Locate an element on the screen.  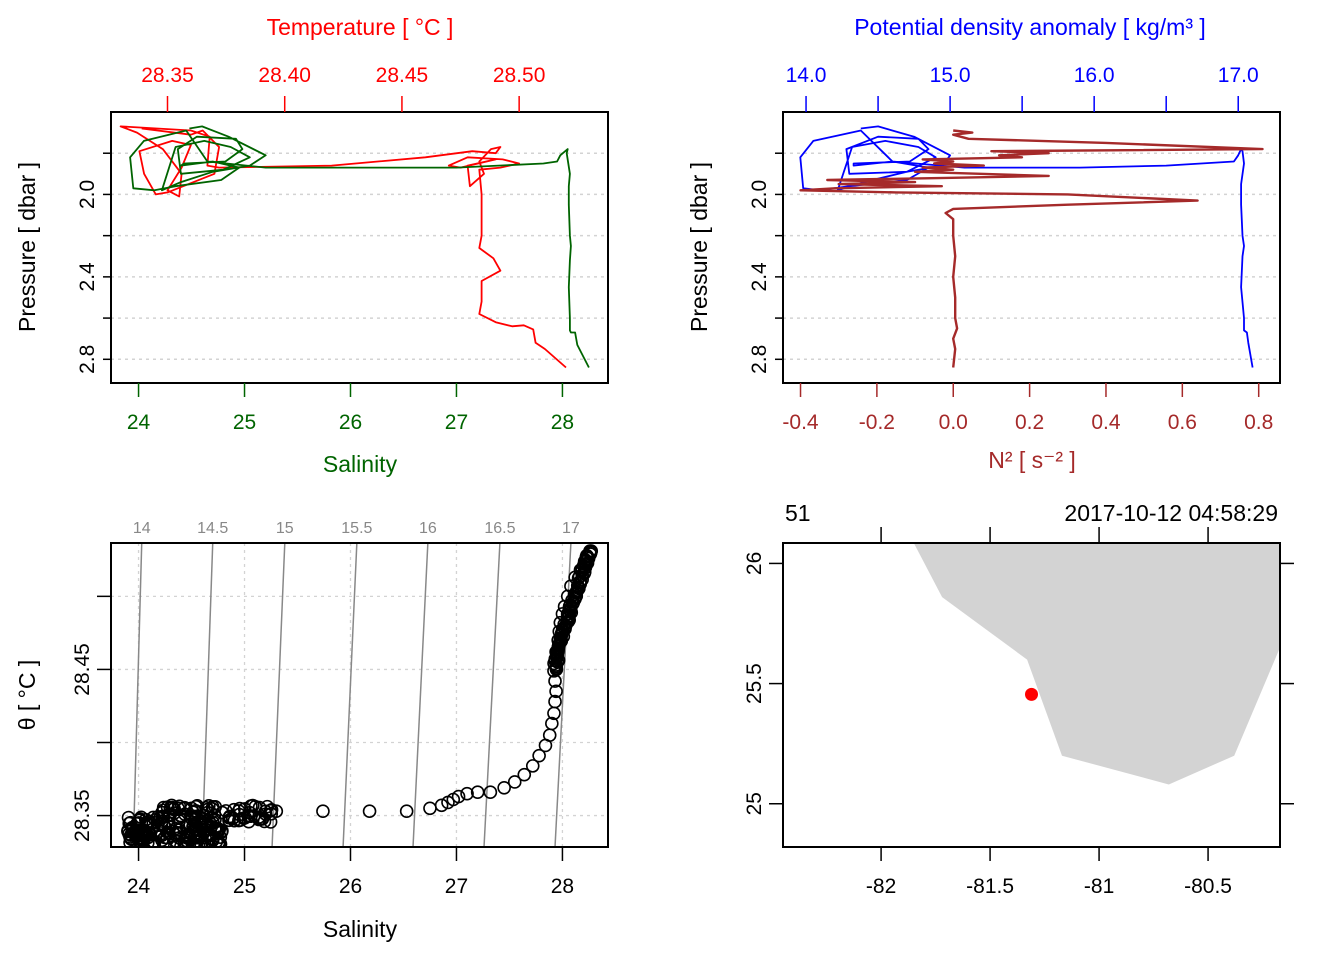
n2-tick-label: 0.4 is located at coordinates (1106, 422).